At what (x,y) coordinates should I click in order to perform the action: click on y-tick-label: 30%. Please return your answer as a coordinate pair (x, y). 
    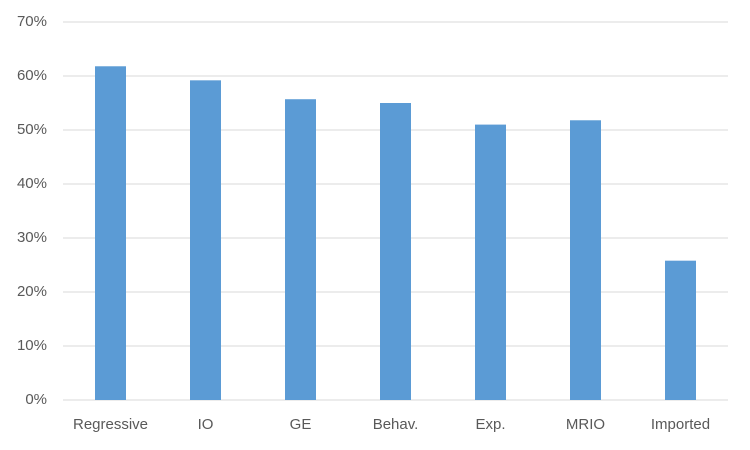
    Looking at the image, I should click on (32, 237).